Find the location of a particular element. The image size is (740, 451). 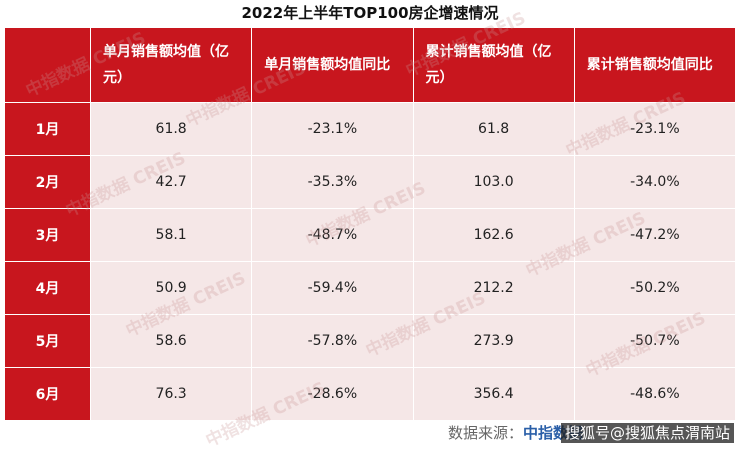

cell: 42.7 is located at coordinates (171, 182).